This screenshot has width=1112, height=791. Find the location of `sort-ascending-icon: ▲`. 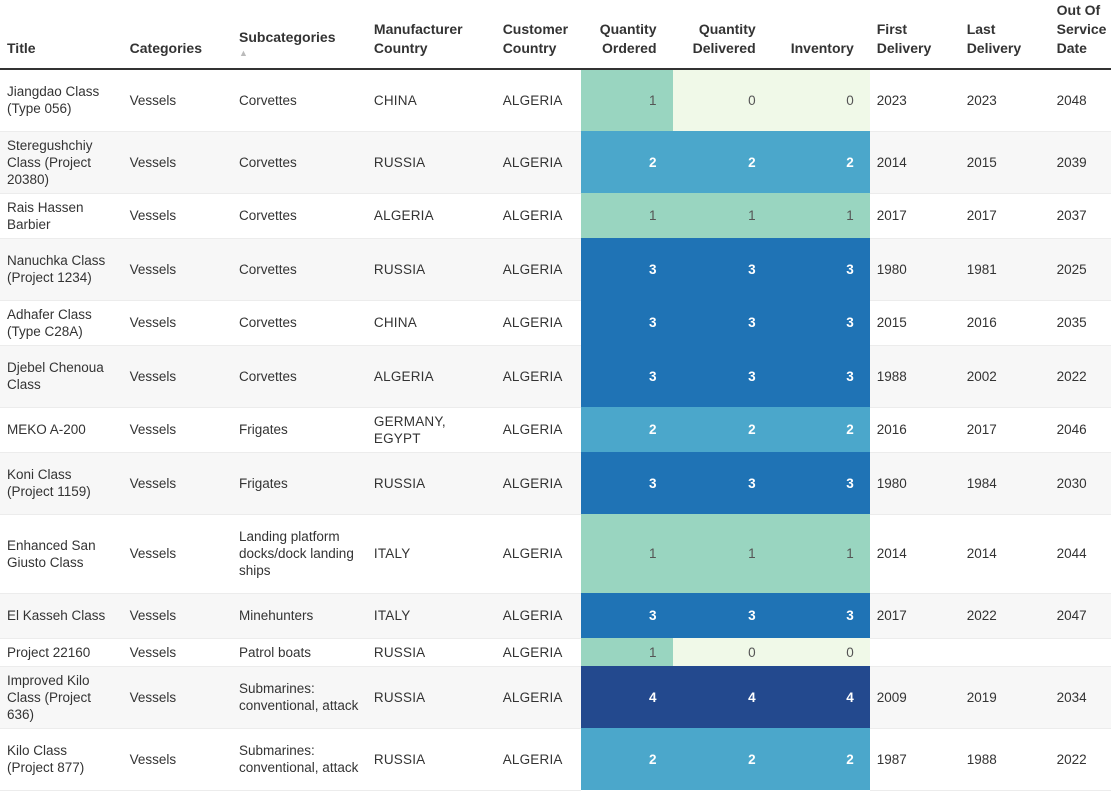

sort-ascending-icon: ▲ is located at coordinates (243, 53).